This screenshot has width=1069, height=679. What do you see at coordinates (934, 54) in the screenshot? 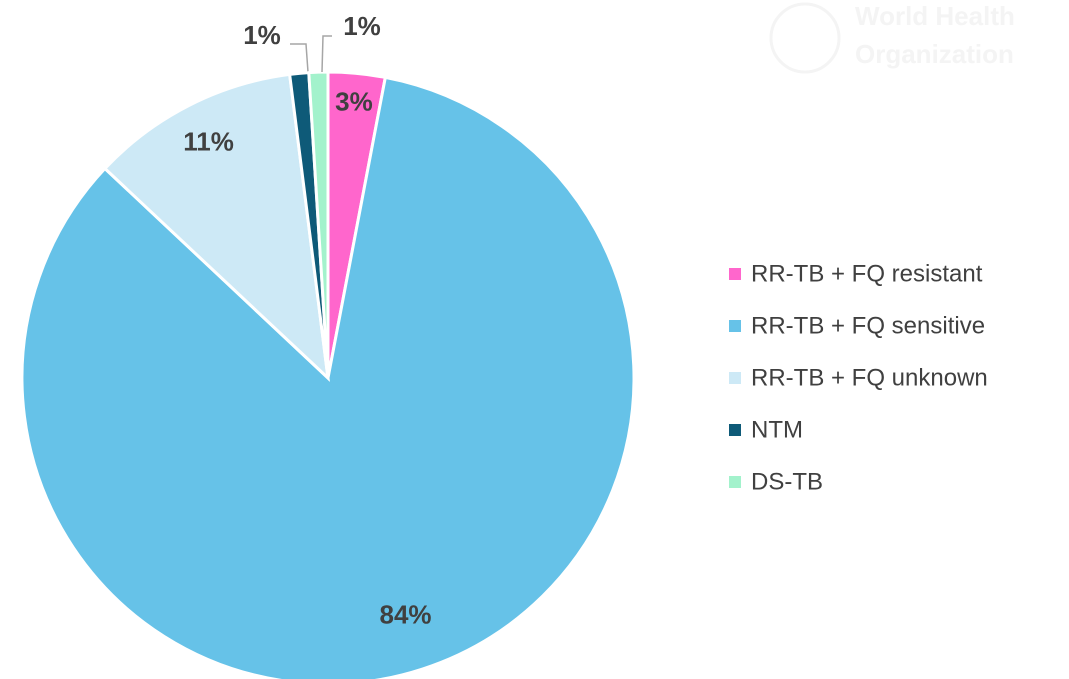
I see `watermark-text: Organization` at bounding box center [934, 54].